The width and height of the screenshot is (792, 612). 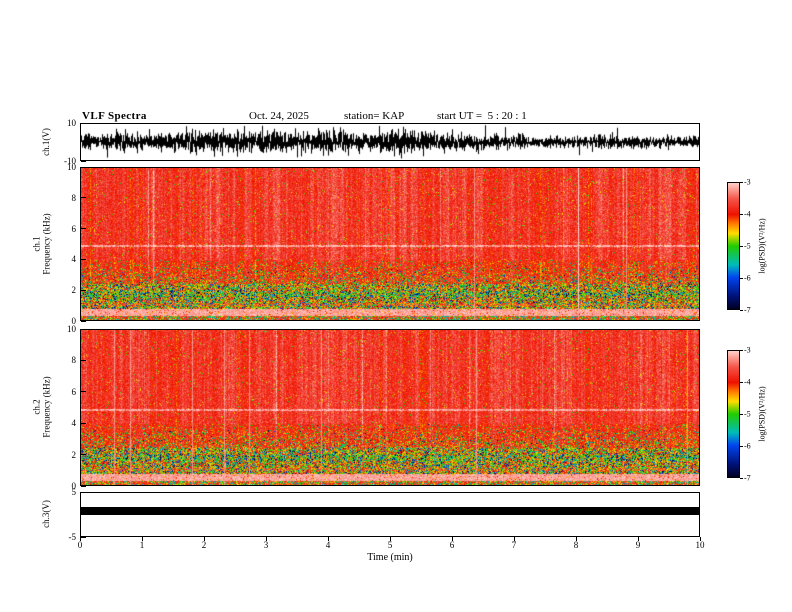 What do you see at coordinates (71, 123) in the screenshot?
I see `ch1v-ytick-label: 10` at bounding box center [71, 123].